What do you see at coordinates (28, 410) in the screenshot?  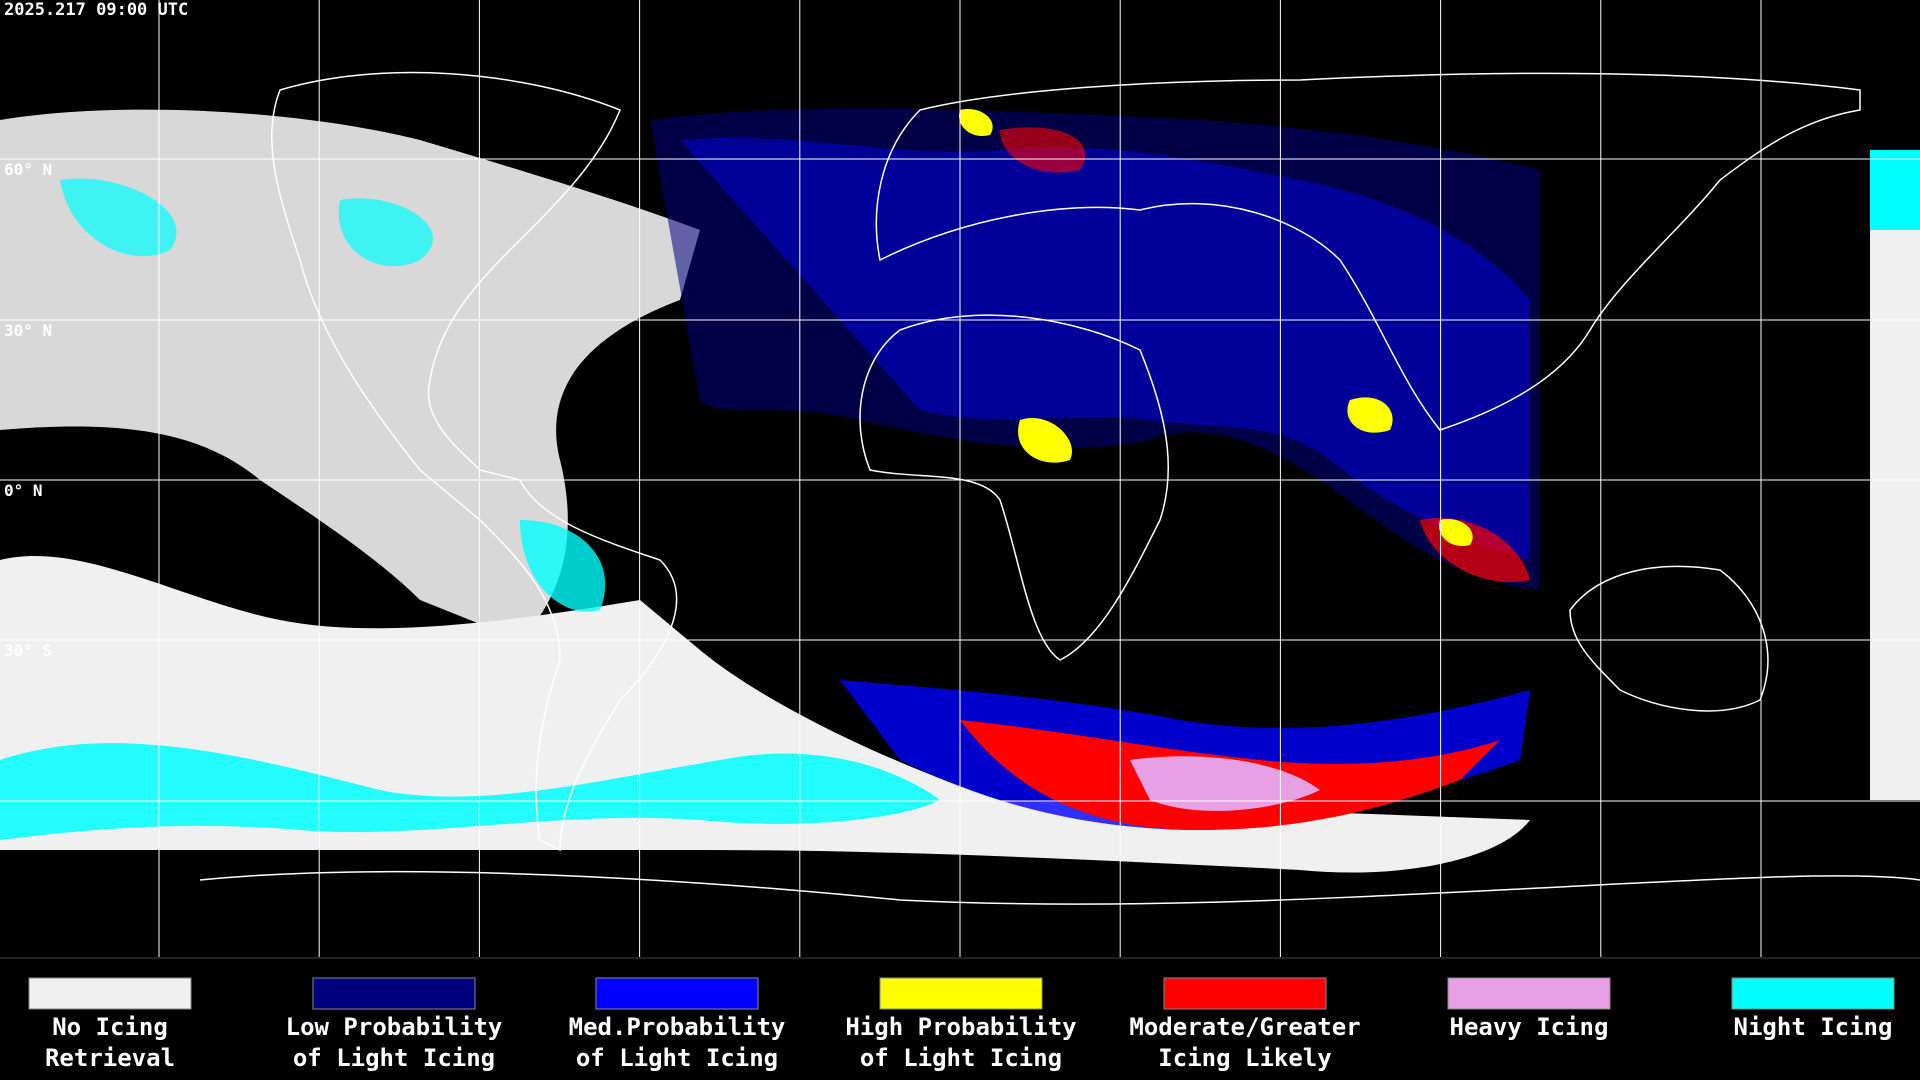 I see `latitude-labels: 60° N 30° N 0° N 30° S` at bounding box center [28, 410].